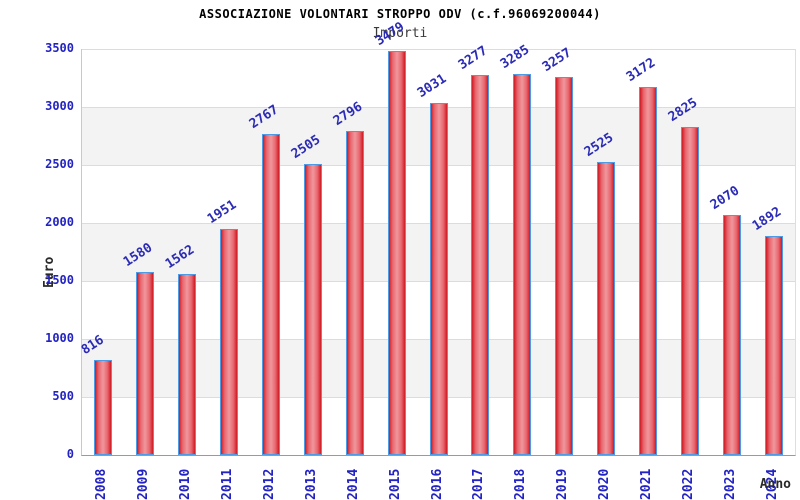 The height and width of the screenshot is (500, 800). Describe the element at coordinates (437, 484) in the screenshot. I see `x-tick-label-2016: 2016` at that location.